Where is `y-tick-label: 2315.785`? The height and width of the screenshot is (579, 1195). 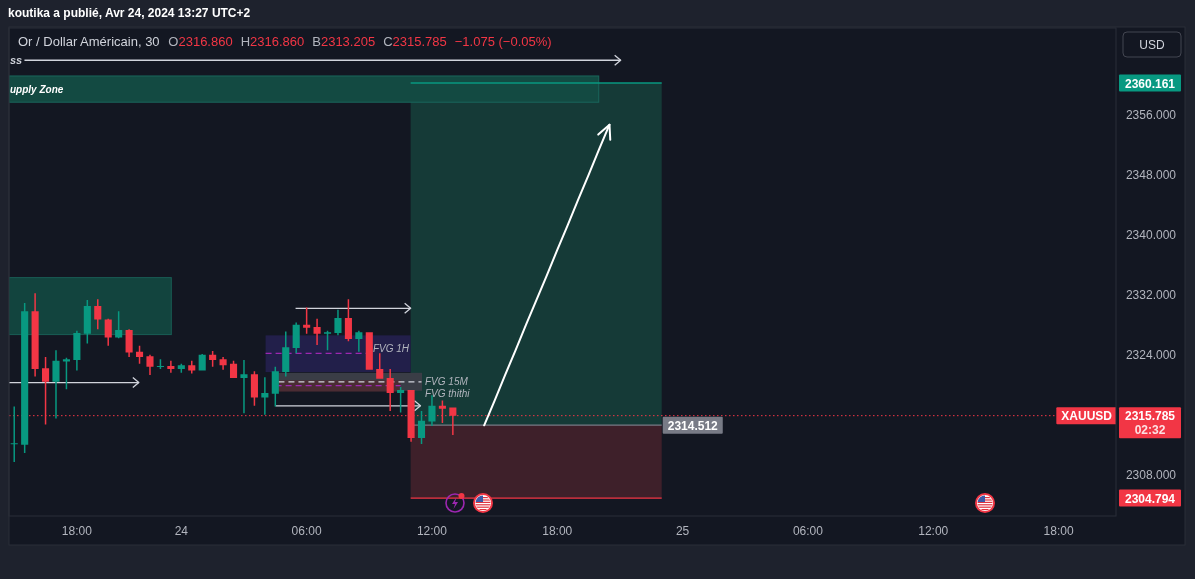 y-tick-label: 2315.785 is located at coordinates (1150, 416).